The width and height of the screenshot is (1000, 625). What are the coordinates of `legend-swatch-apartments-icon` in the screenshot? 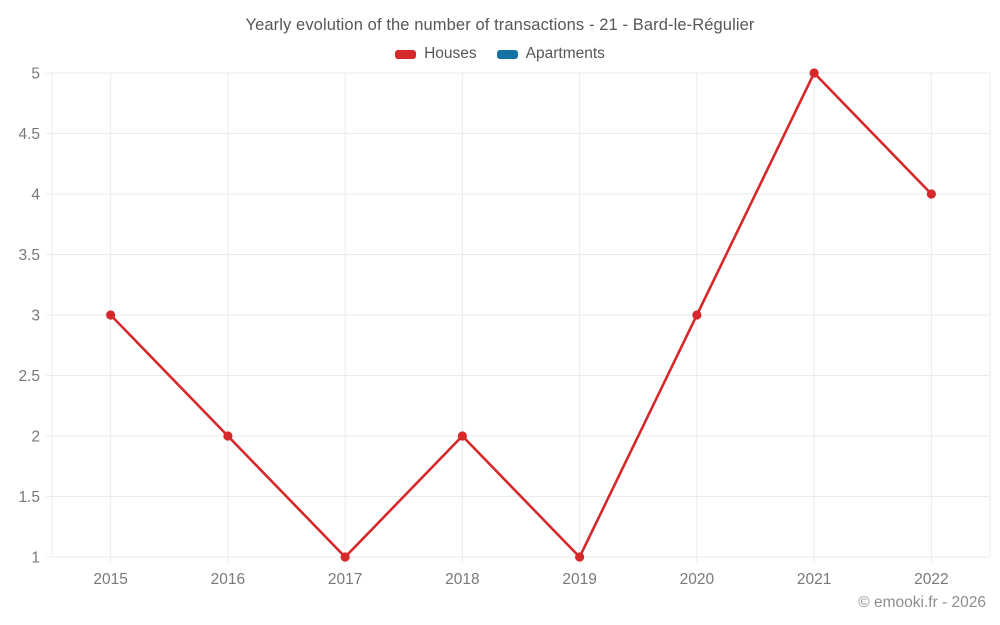 It's located at (507, 54).